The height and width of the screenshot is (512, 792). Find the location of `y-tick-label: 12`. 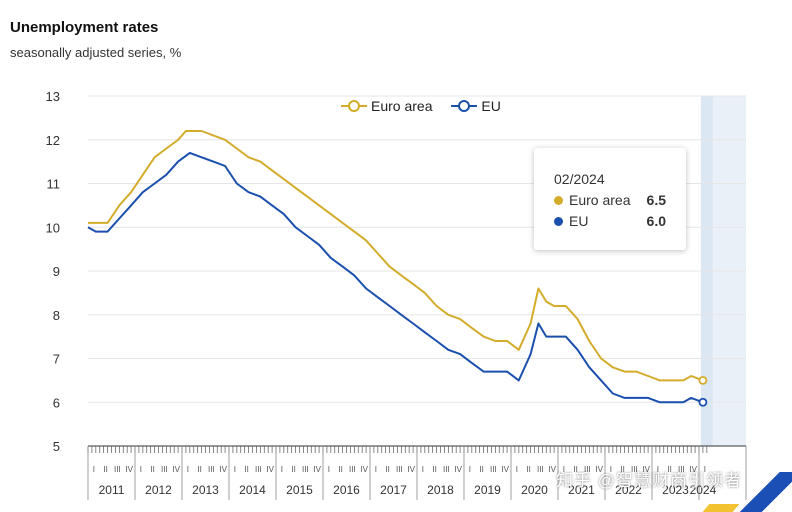

y-tick-label: 12 is located at coordinates (53, 140).